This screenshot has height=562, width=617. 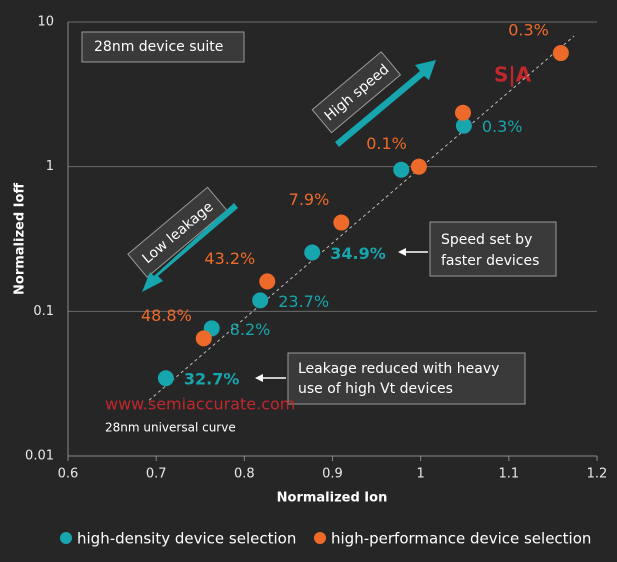 I want to click on y-axis-title: Normalized Ioff, so click(x=20, y=239).